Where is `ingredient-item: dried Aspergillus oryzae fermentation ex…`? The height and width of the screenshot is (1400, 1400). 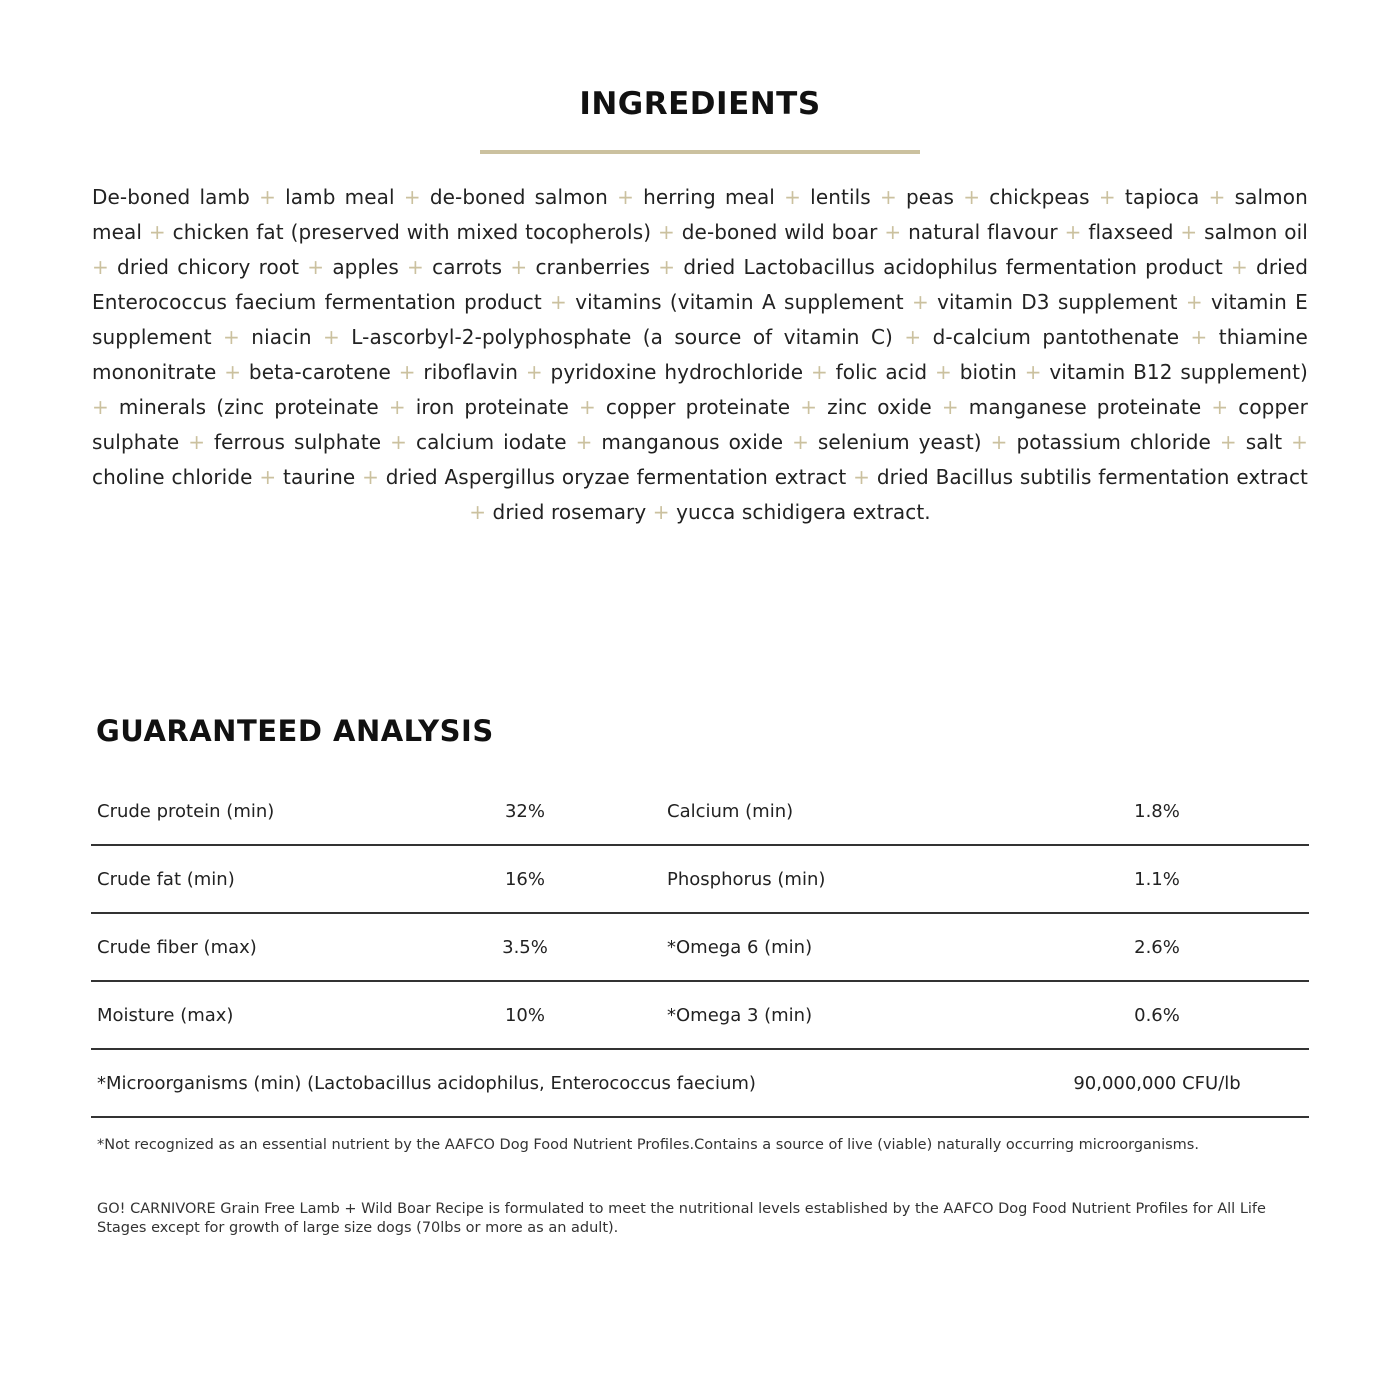 ingredient-item: dried Aspergillus oryzae fermentation ex… is located at coordinates (616, 477).